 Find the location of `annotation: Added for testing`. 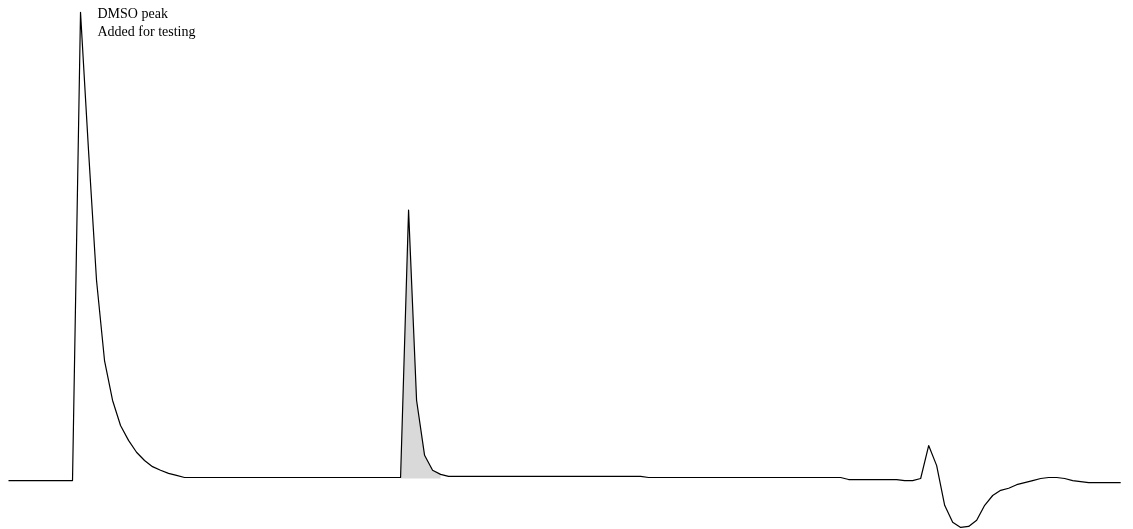

annotation: Added for testing is located at coordinates (146, 31).